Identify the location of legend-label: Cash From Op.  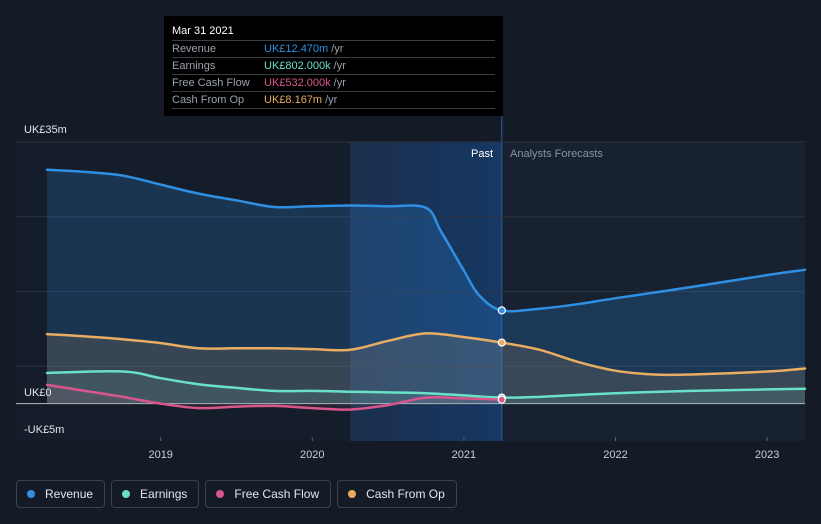
(405, 494).